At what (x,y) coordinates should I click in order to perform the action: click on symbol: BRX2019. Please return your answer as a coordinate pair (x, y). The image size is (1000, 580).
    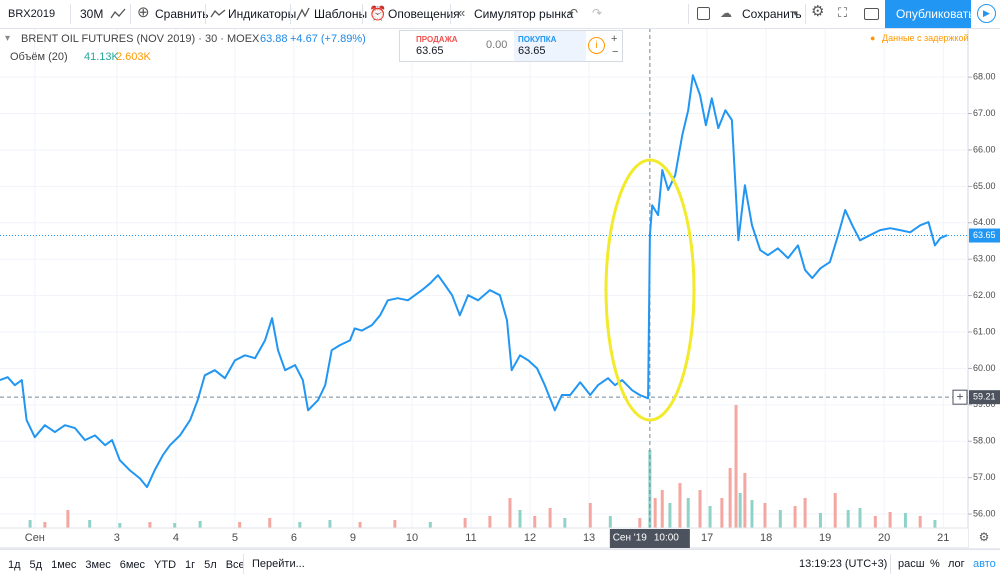
    Looking at the image, I should click on (32, 14).